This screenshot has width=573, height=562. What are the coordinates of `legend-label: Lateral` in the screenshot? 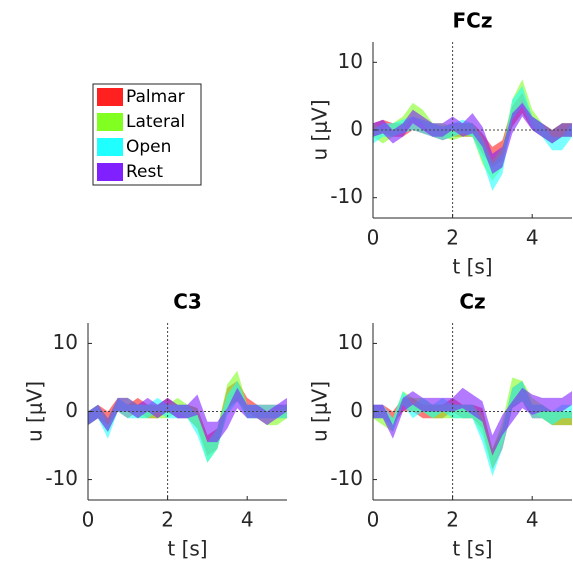 It's located at (155, 122).